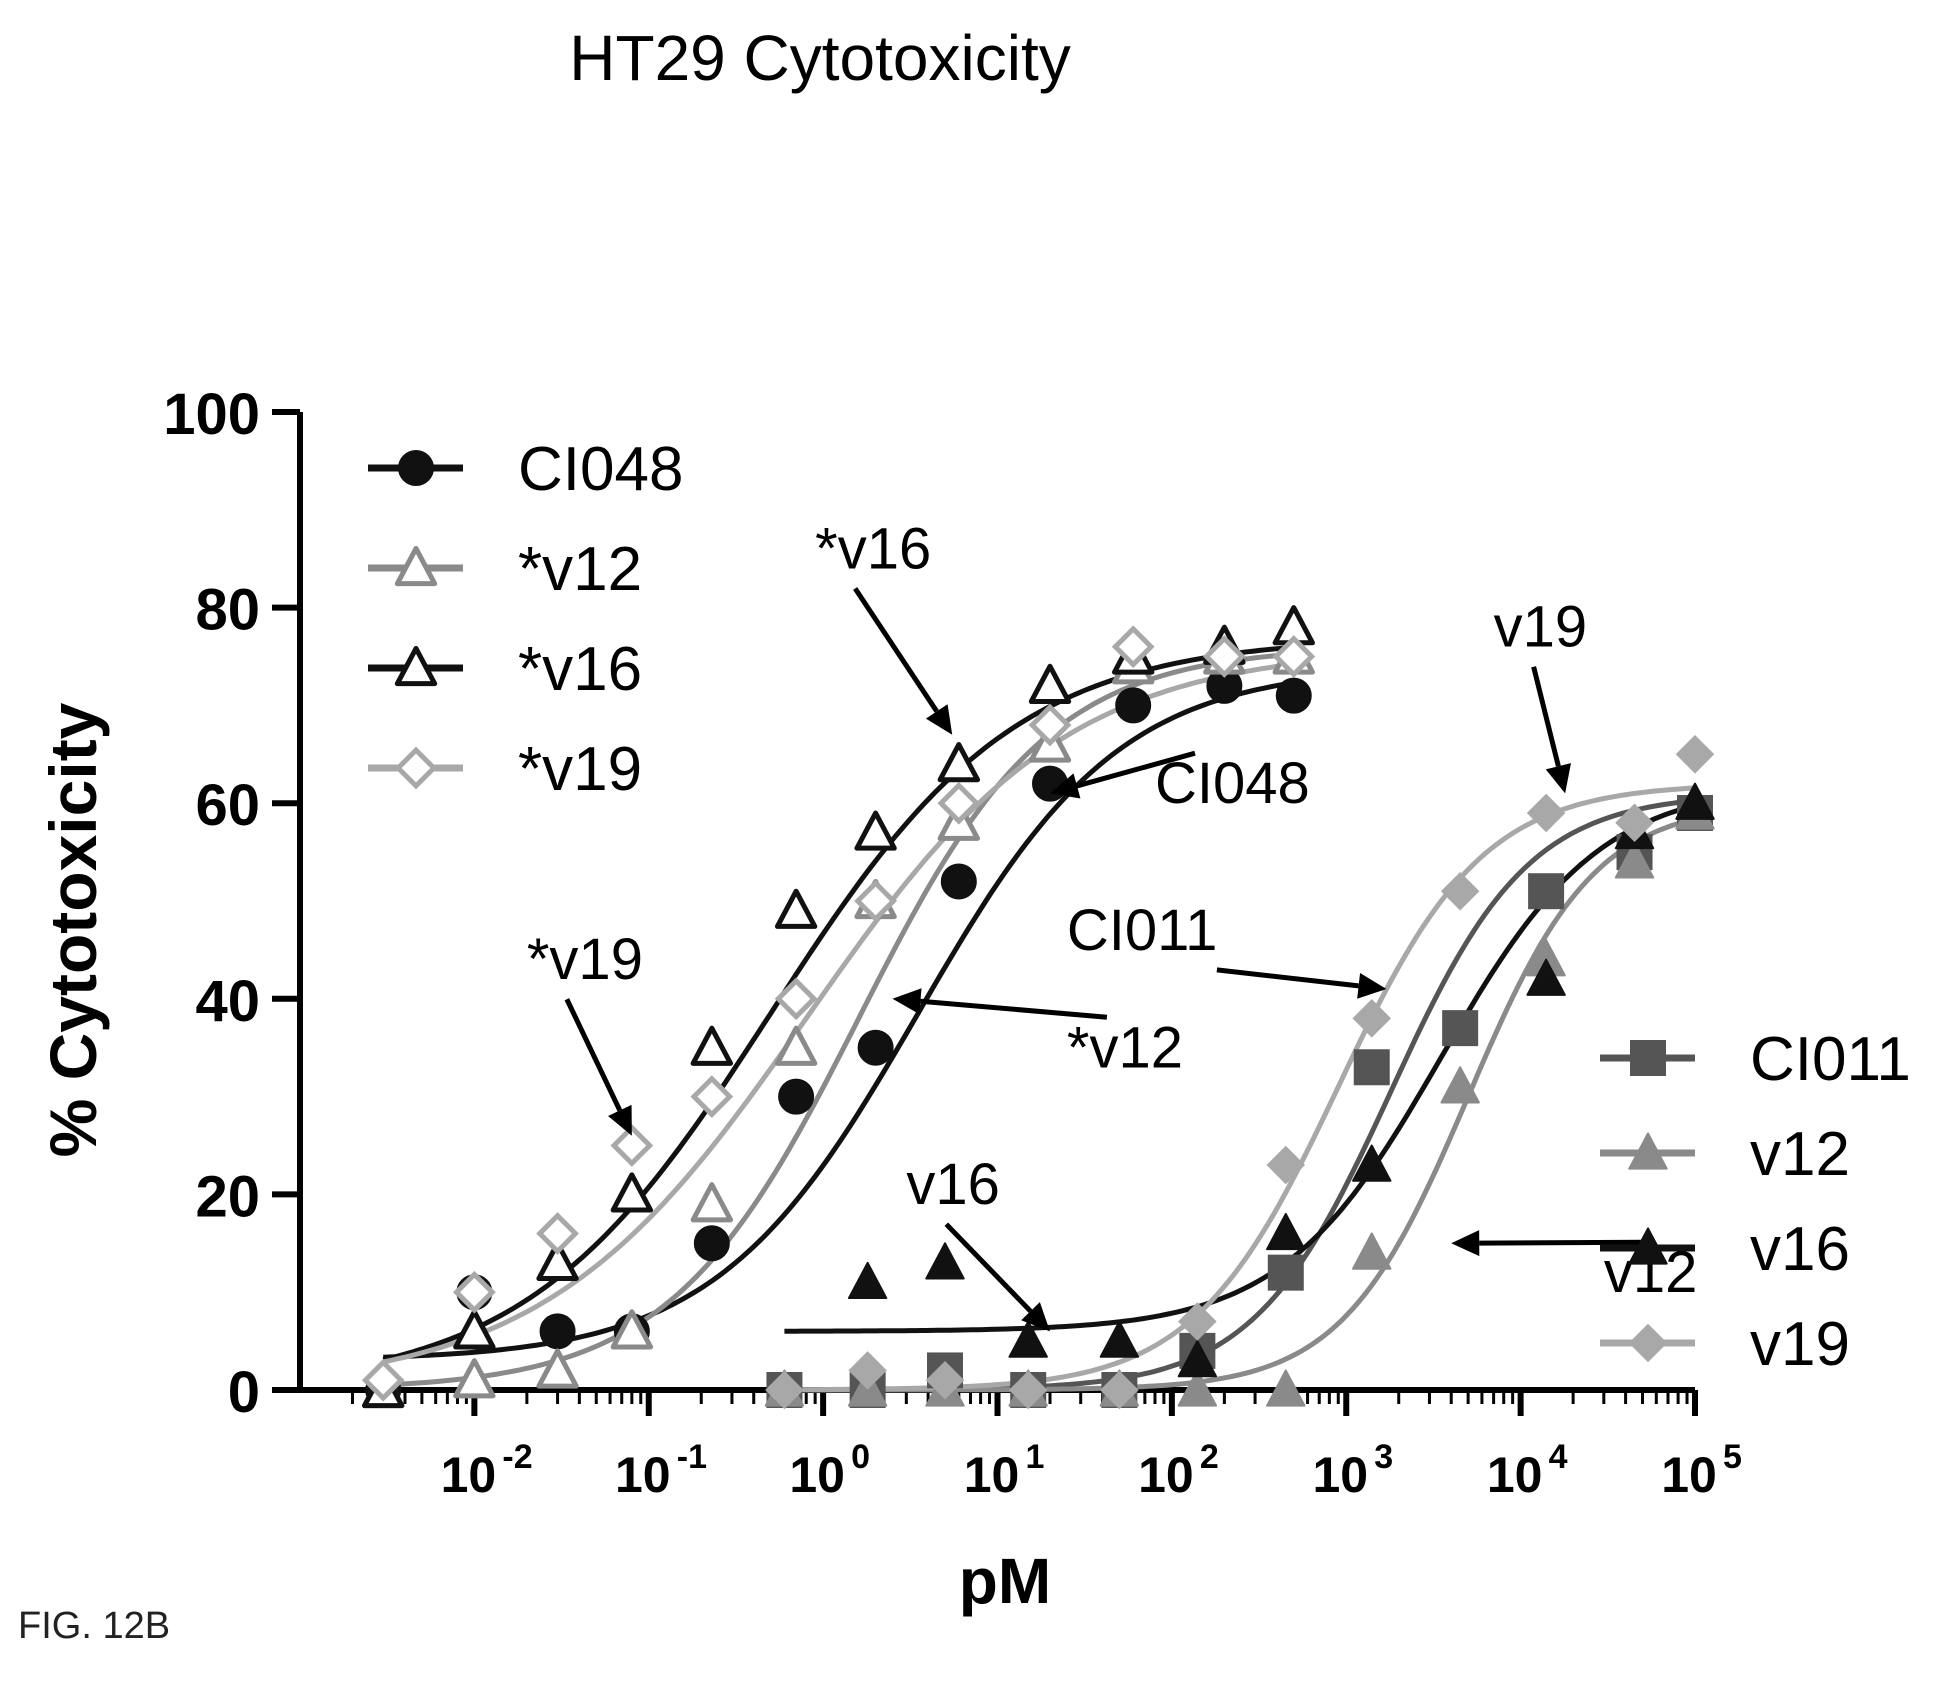  What do you see at coordinates (600, 469) in the screenshot?
I see `legend-label: CI048` at bounding box center [600, 469].